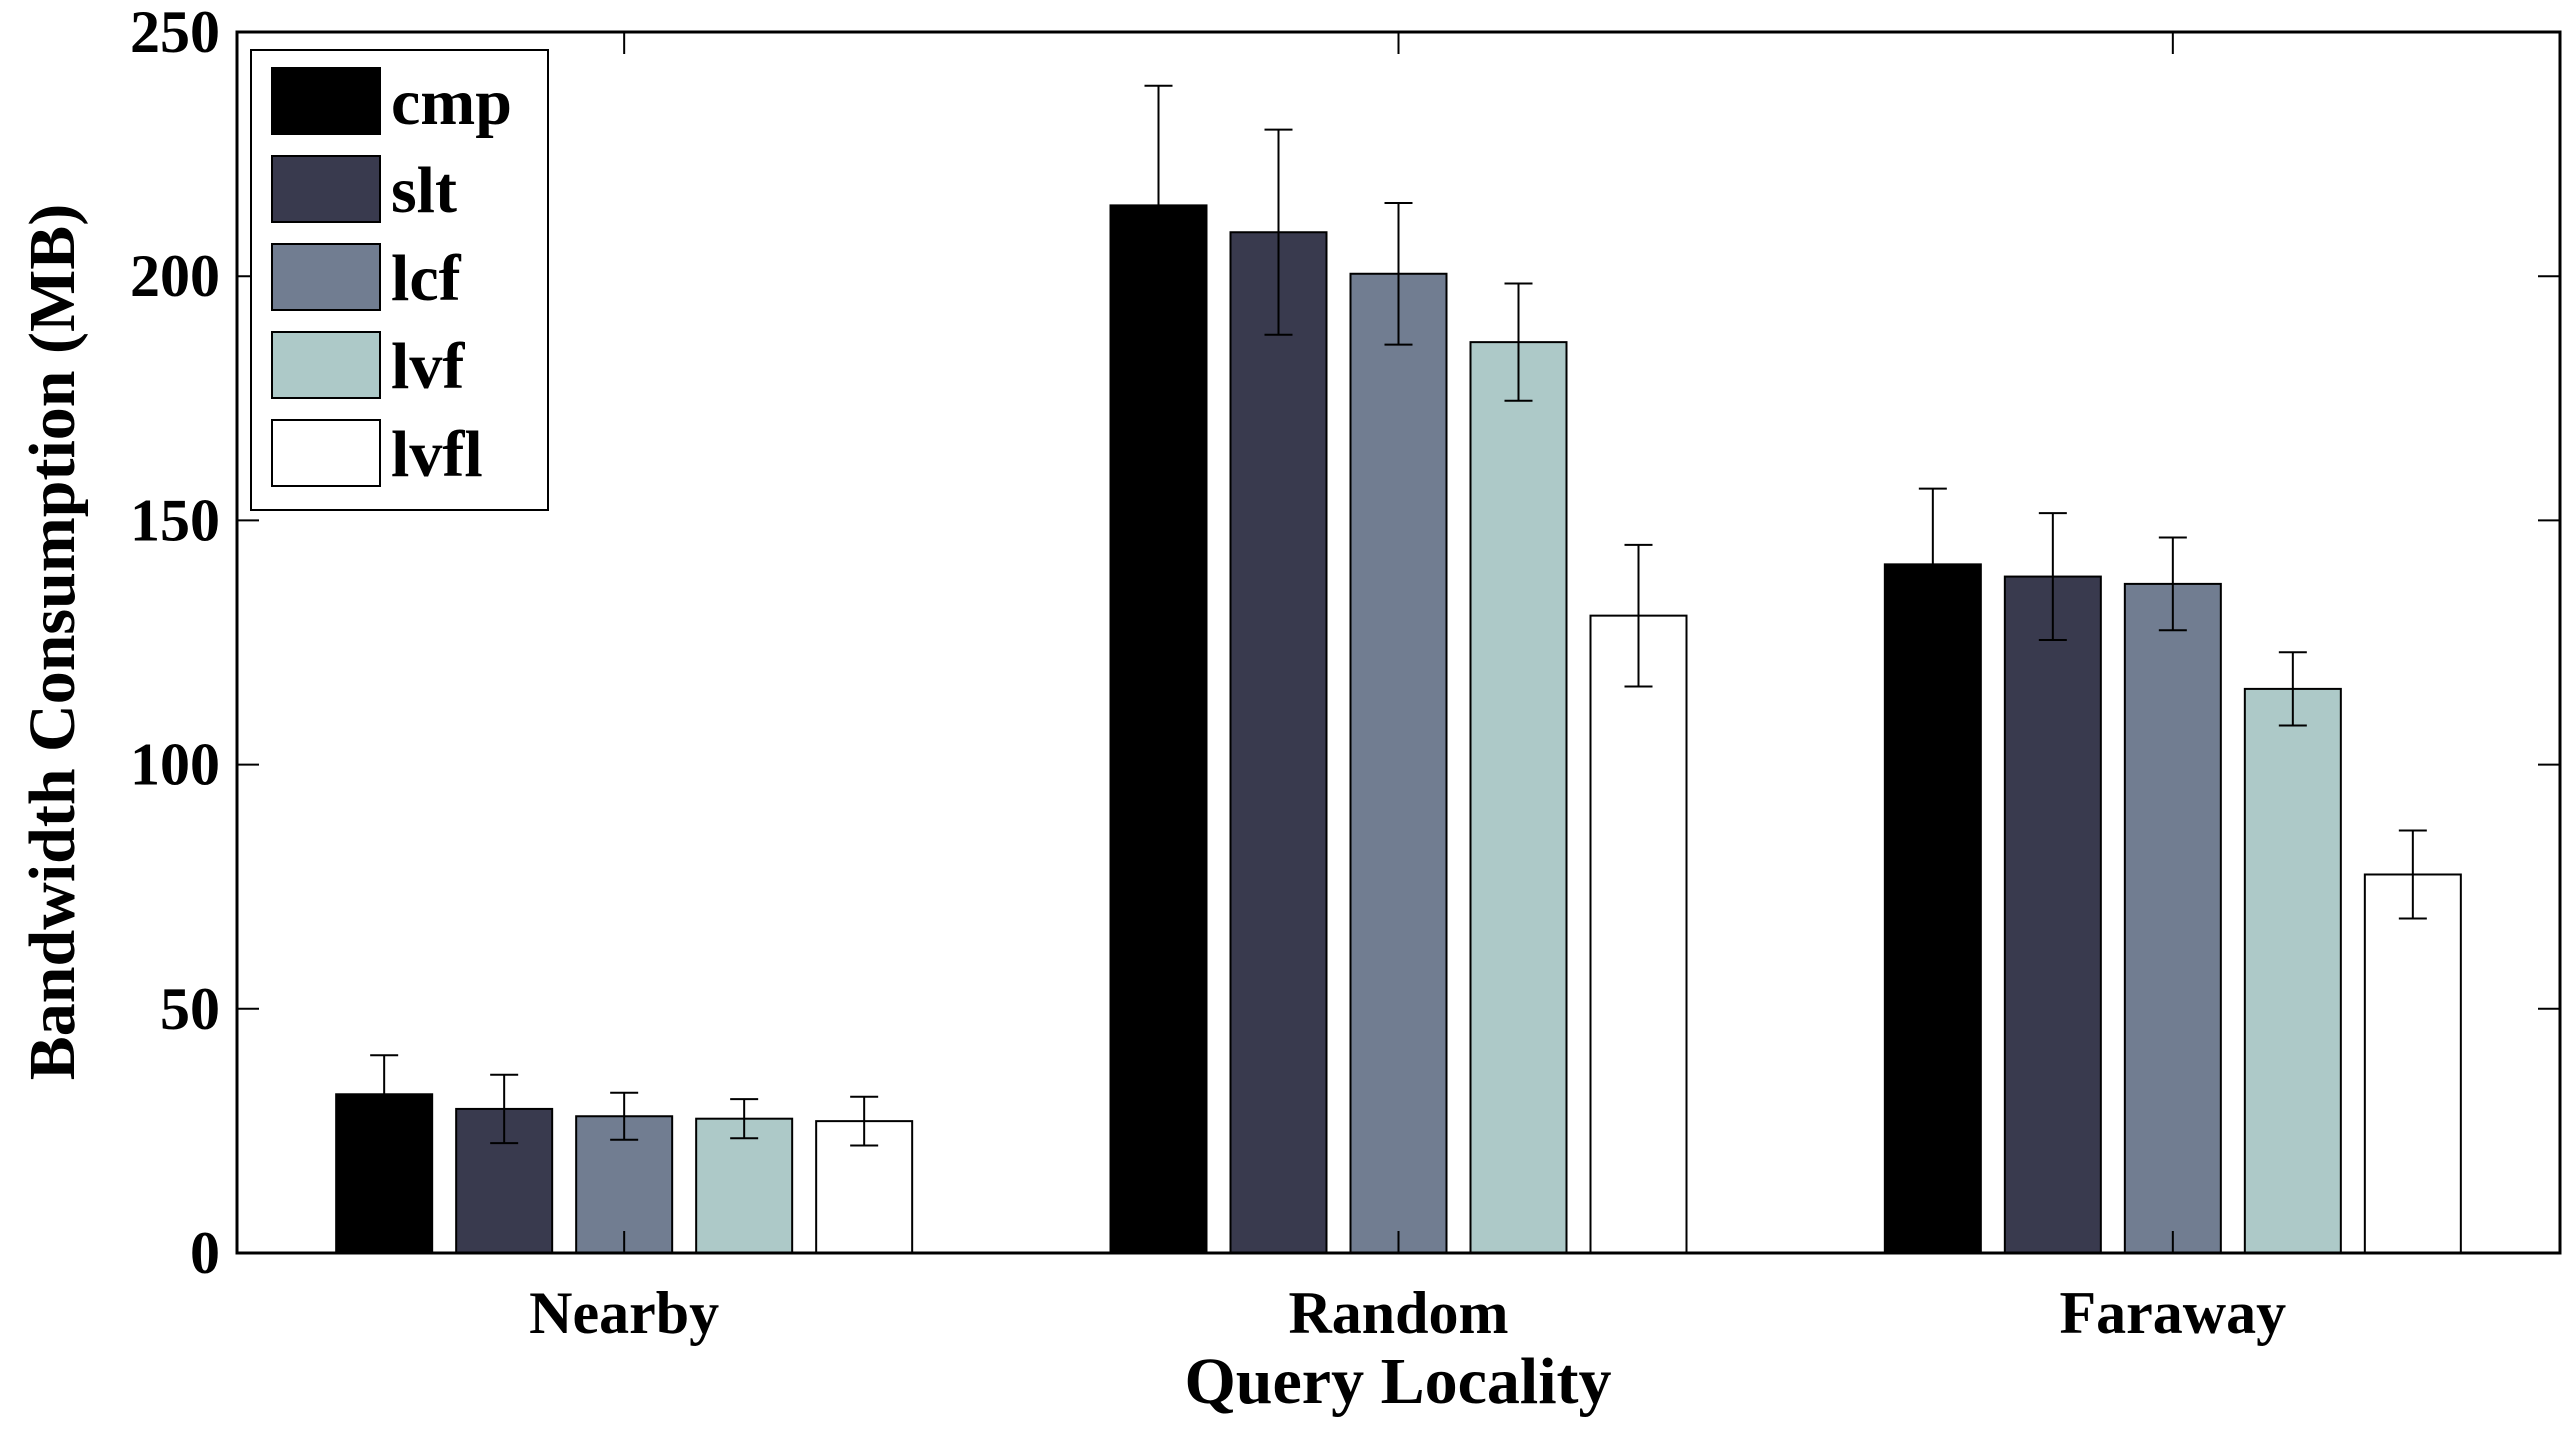  I want to click on x-tick-label-random: Random, so click(1398, 1313).